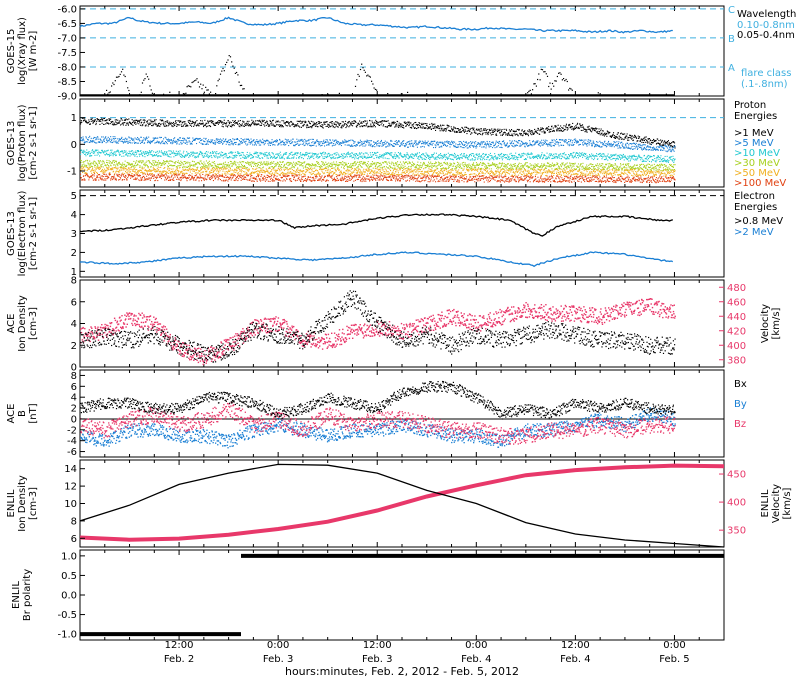 The width and height of the screenshot is (800, 680). What do you see at coordinates (179, 659) in the screenshot?
I see `date-tick-label: Feb. 2` at bounding box center [179, 659].